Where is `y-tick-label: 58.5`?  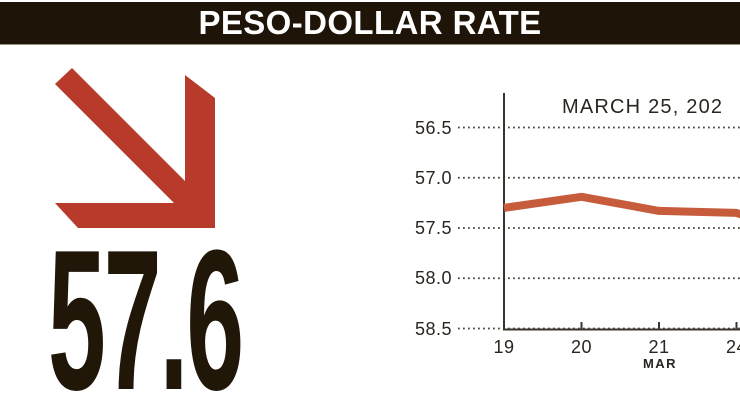
y-tick-label: 58.5 is located at coordinates (433, 328).